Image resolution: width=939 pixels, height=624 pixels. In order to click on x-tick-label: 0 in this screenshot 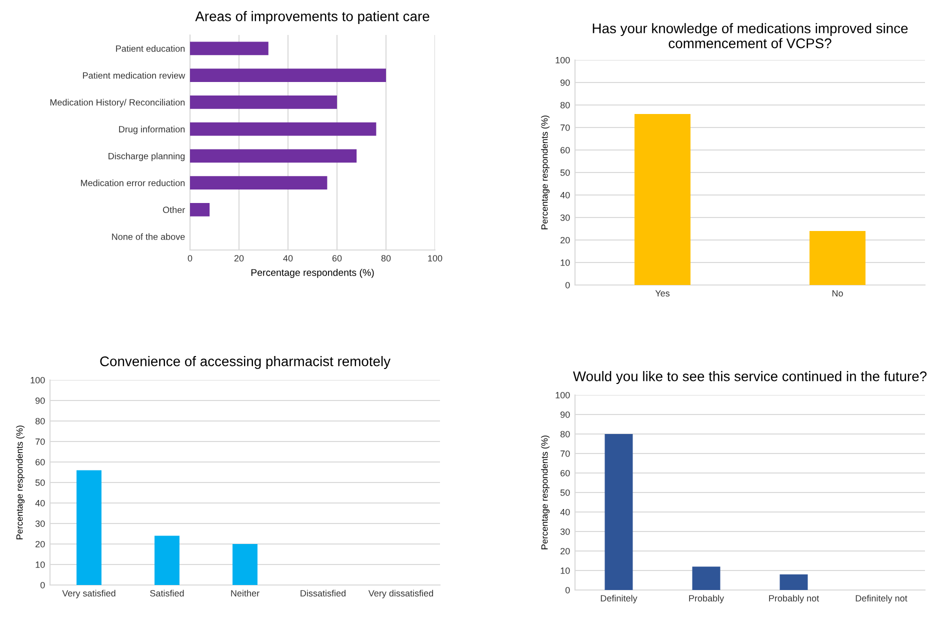, I will do `click(190, 258)`.